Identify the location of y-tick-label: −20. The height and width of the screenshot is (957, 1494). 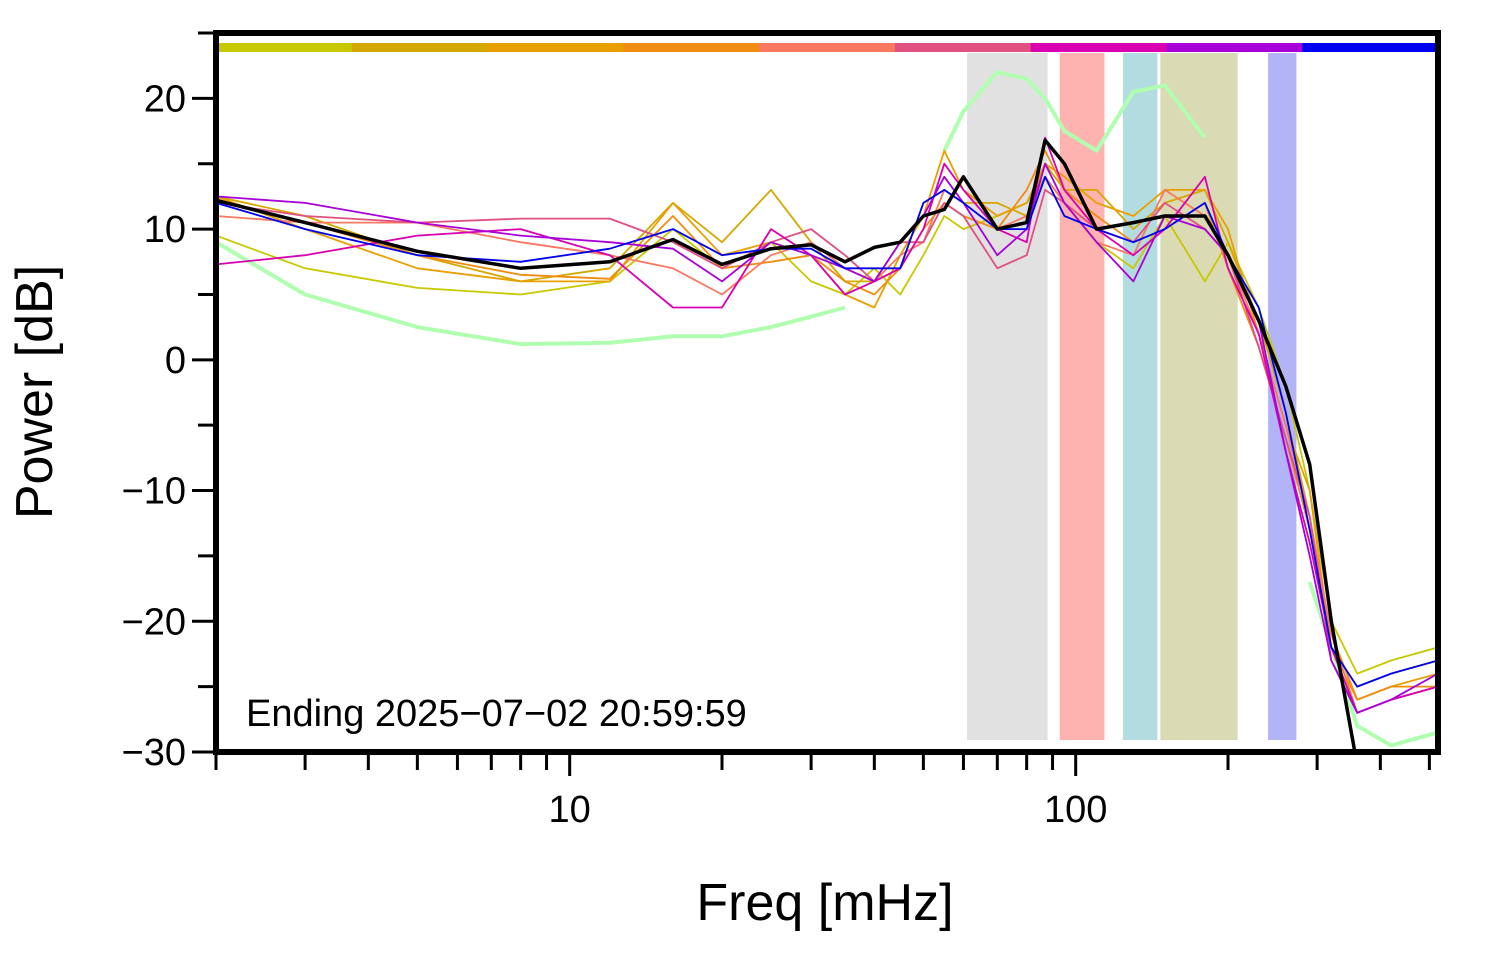
(154, 622).